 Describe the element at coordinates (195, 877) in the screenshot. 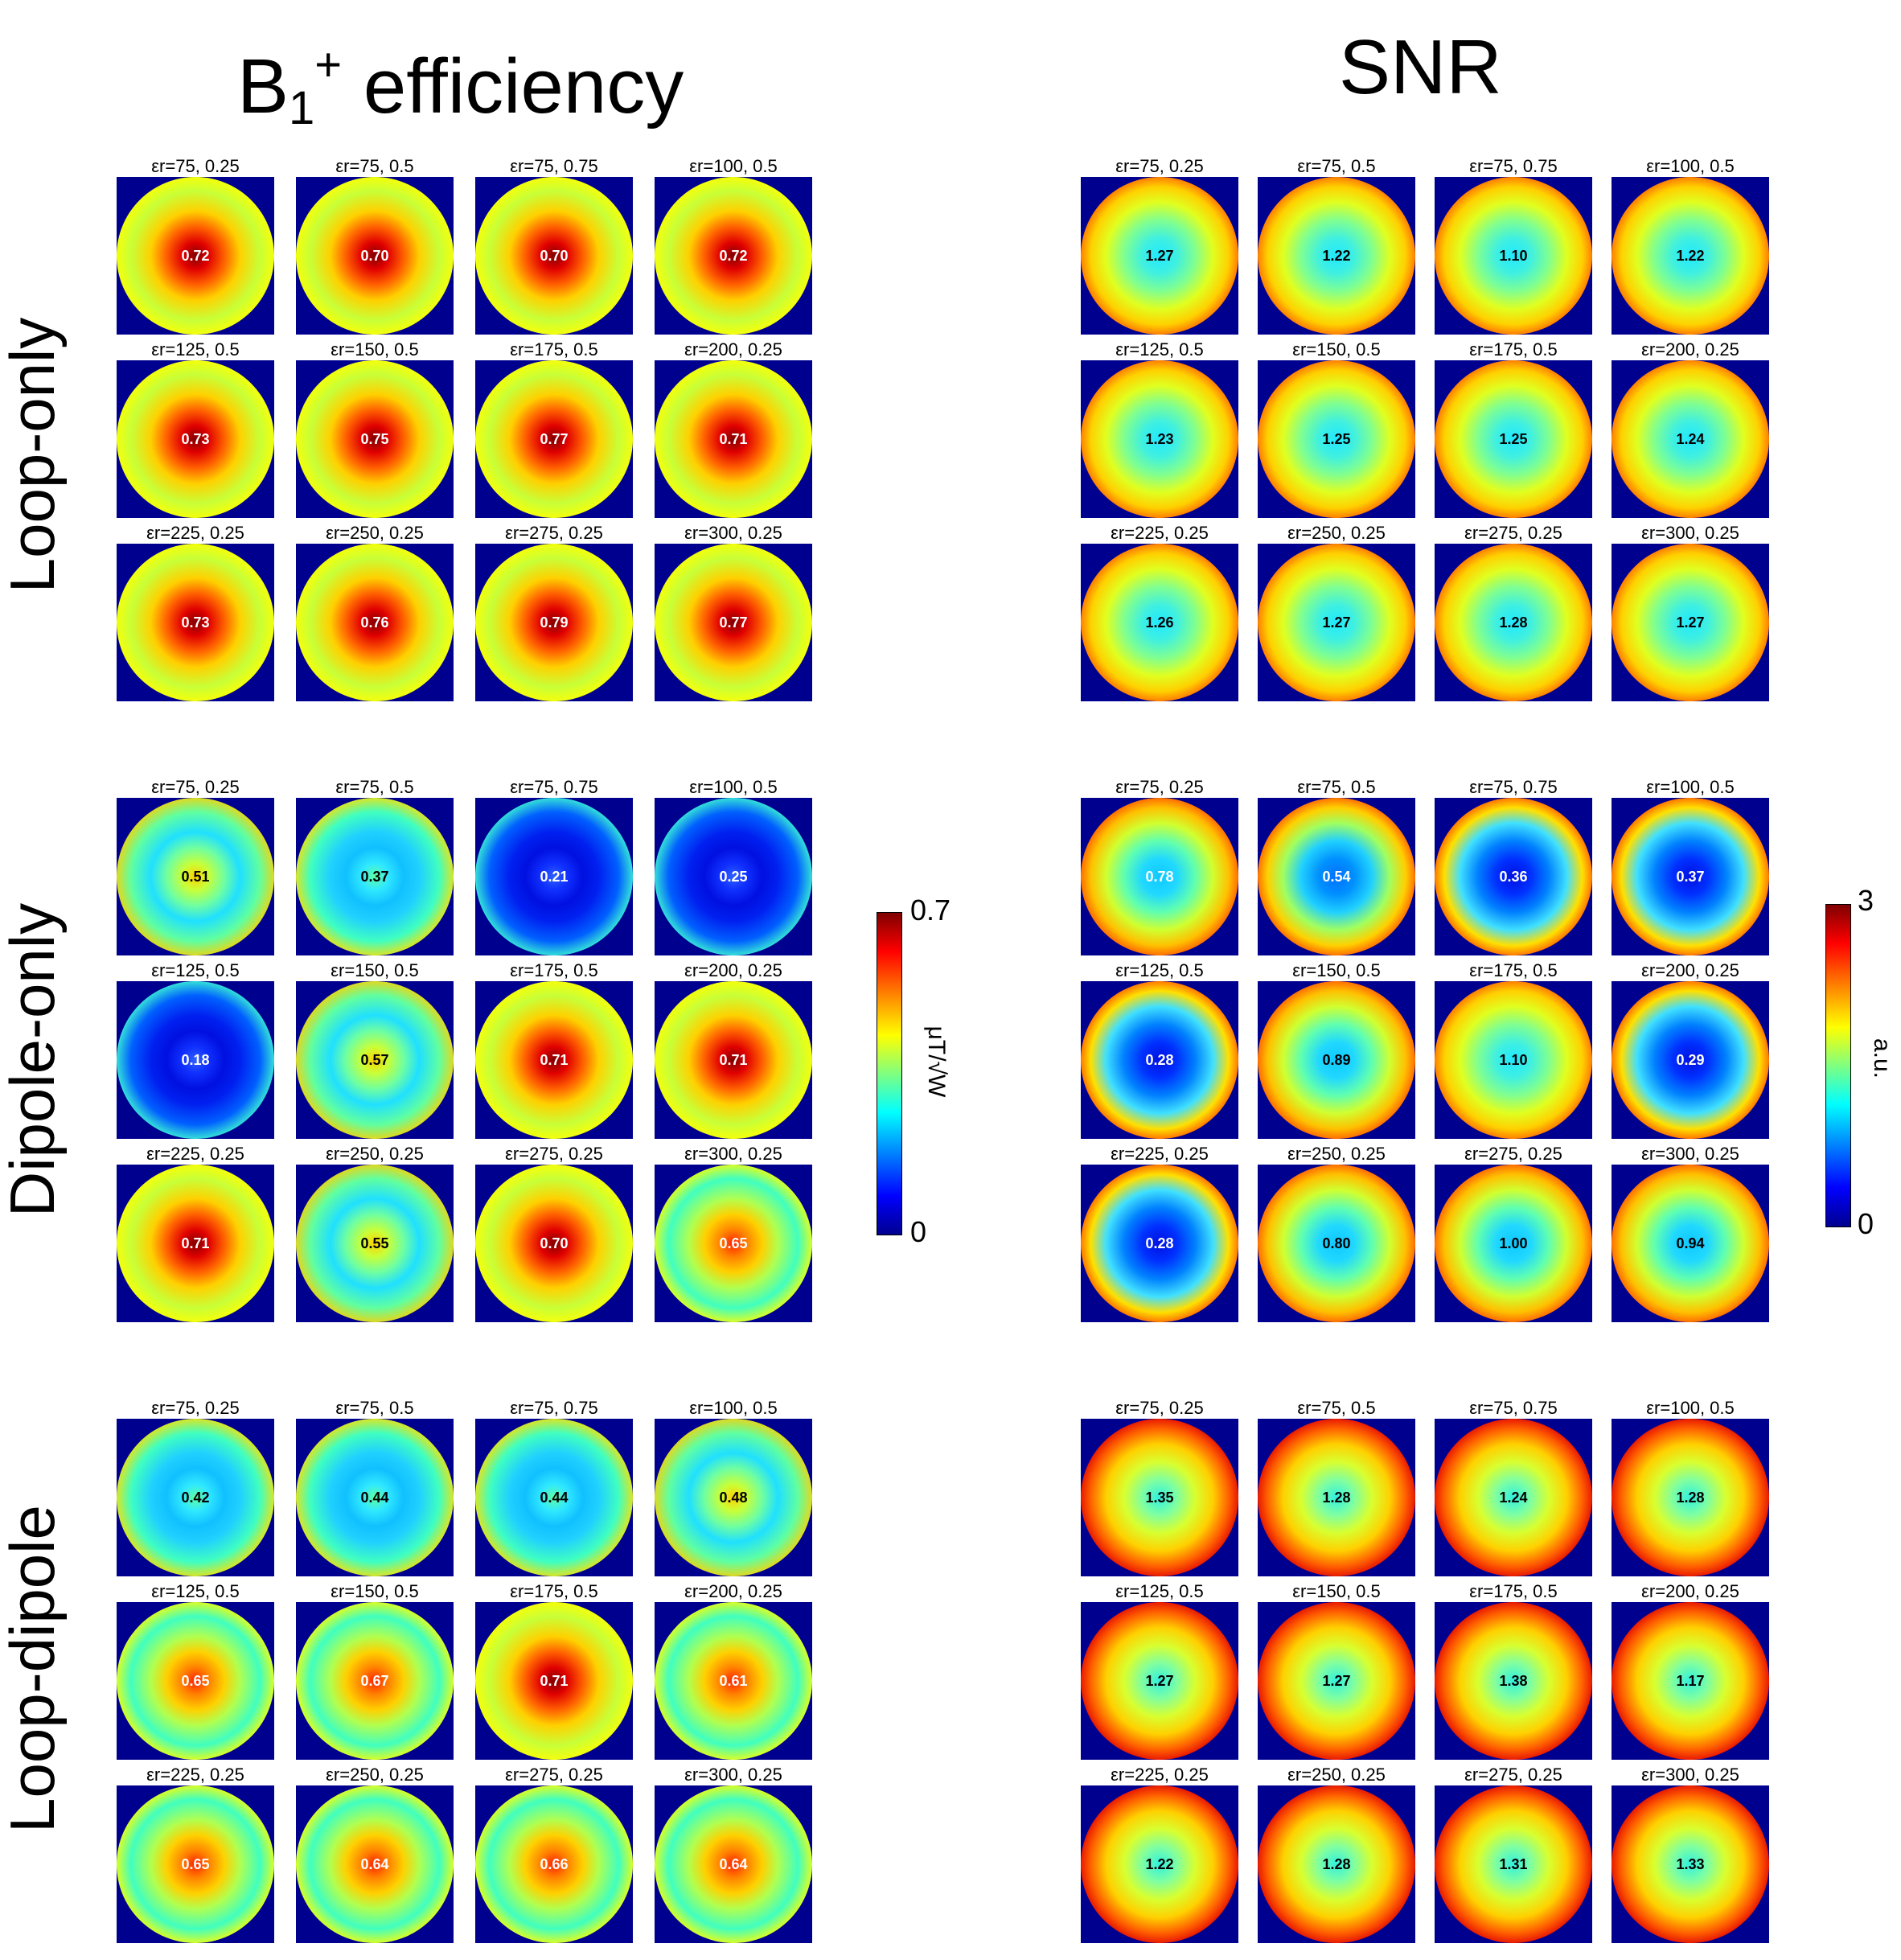

I see `b1-center-value: 0.51` at that location.